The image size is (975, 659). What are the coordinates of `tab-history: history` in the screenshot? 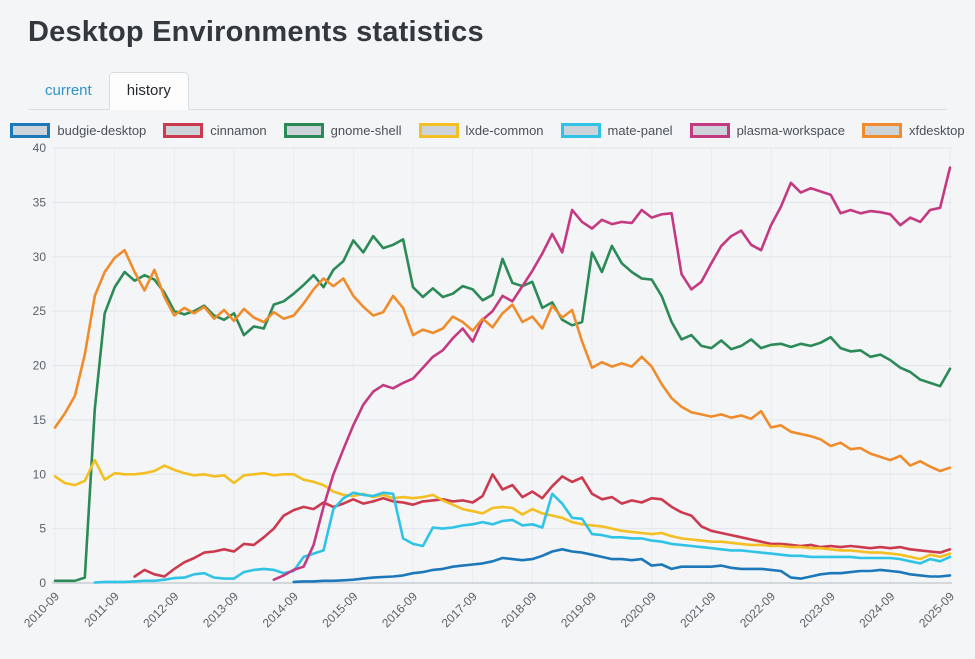 It's located at (148, 91).